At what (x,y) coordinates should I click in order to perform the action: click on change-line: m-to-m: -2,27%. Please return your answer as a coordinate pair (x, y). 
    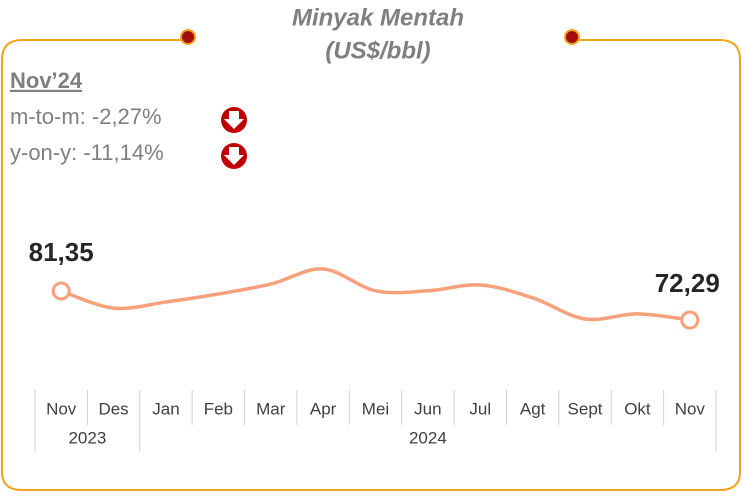
    Looking at the image, I should click on (86, 116).